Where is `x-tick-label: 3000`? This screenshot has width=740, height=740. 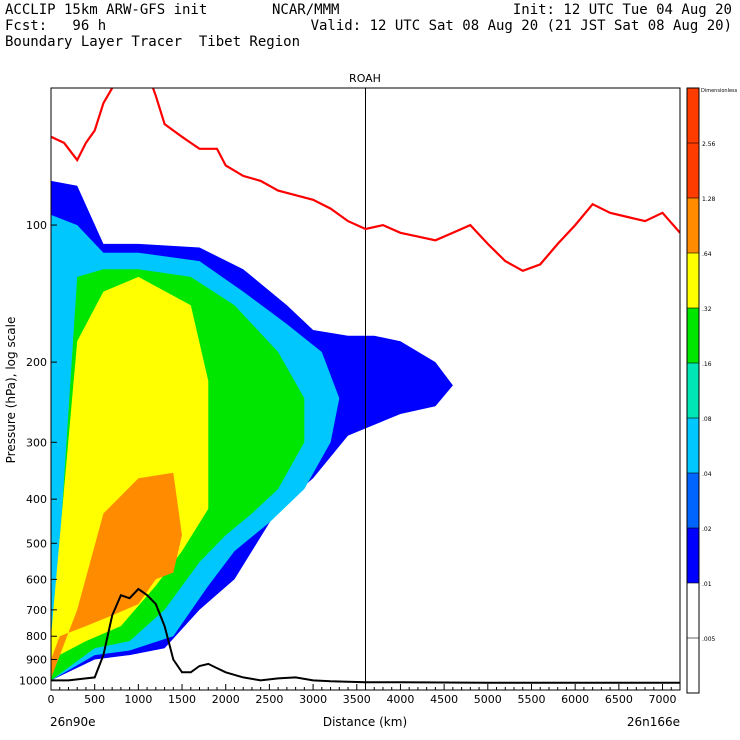 x-tick-label: 3000 is located at coordinates (313, 699).